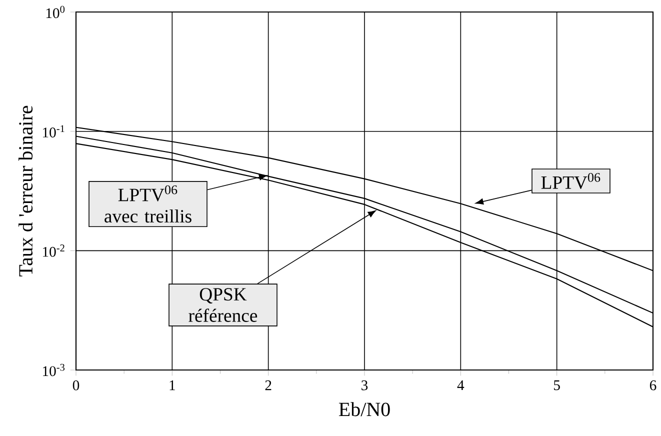 The image size is (661, 436). What do you see at coordinates (55, 12) in the screenshot?
I see `y-tick-label: 10$^{0}$` at bounding box center [55, 12].